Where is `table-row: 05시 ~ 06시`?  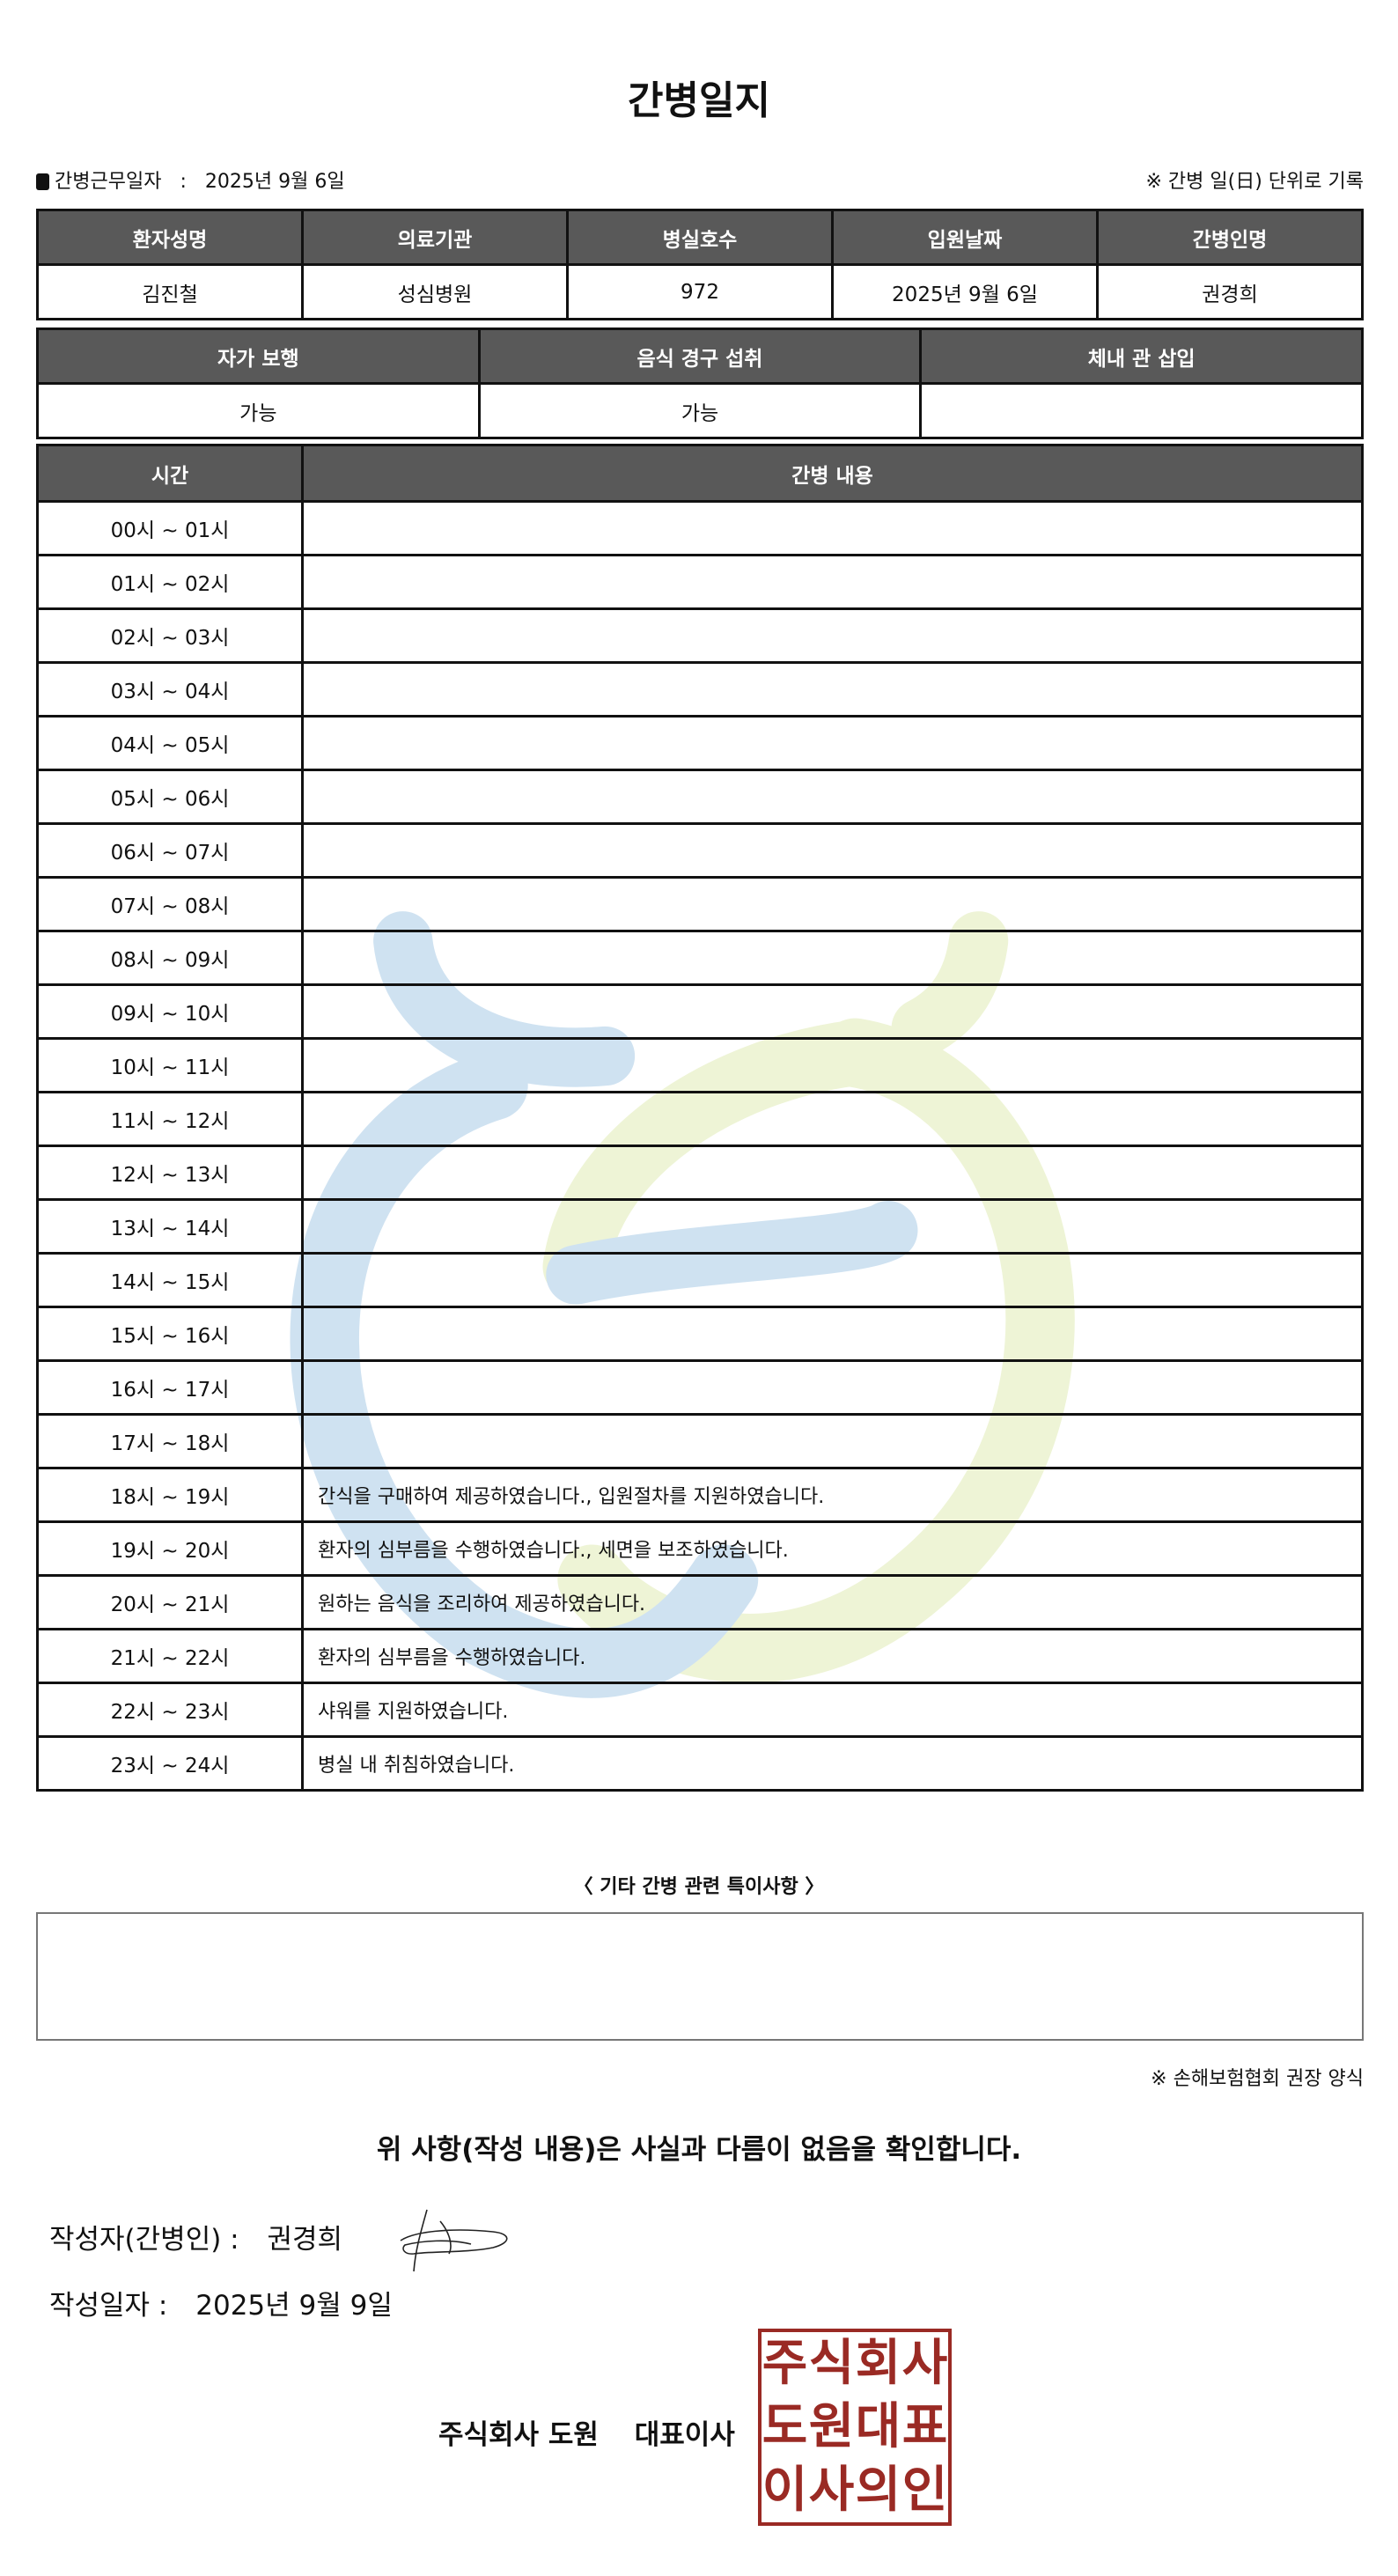
table-row: 05시 ~ 06시 is located at coordinates (700, 797).